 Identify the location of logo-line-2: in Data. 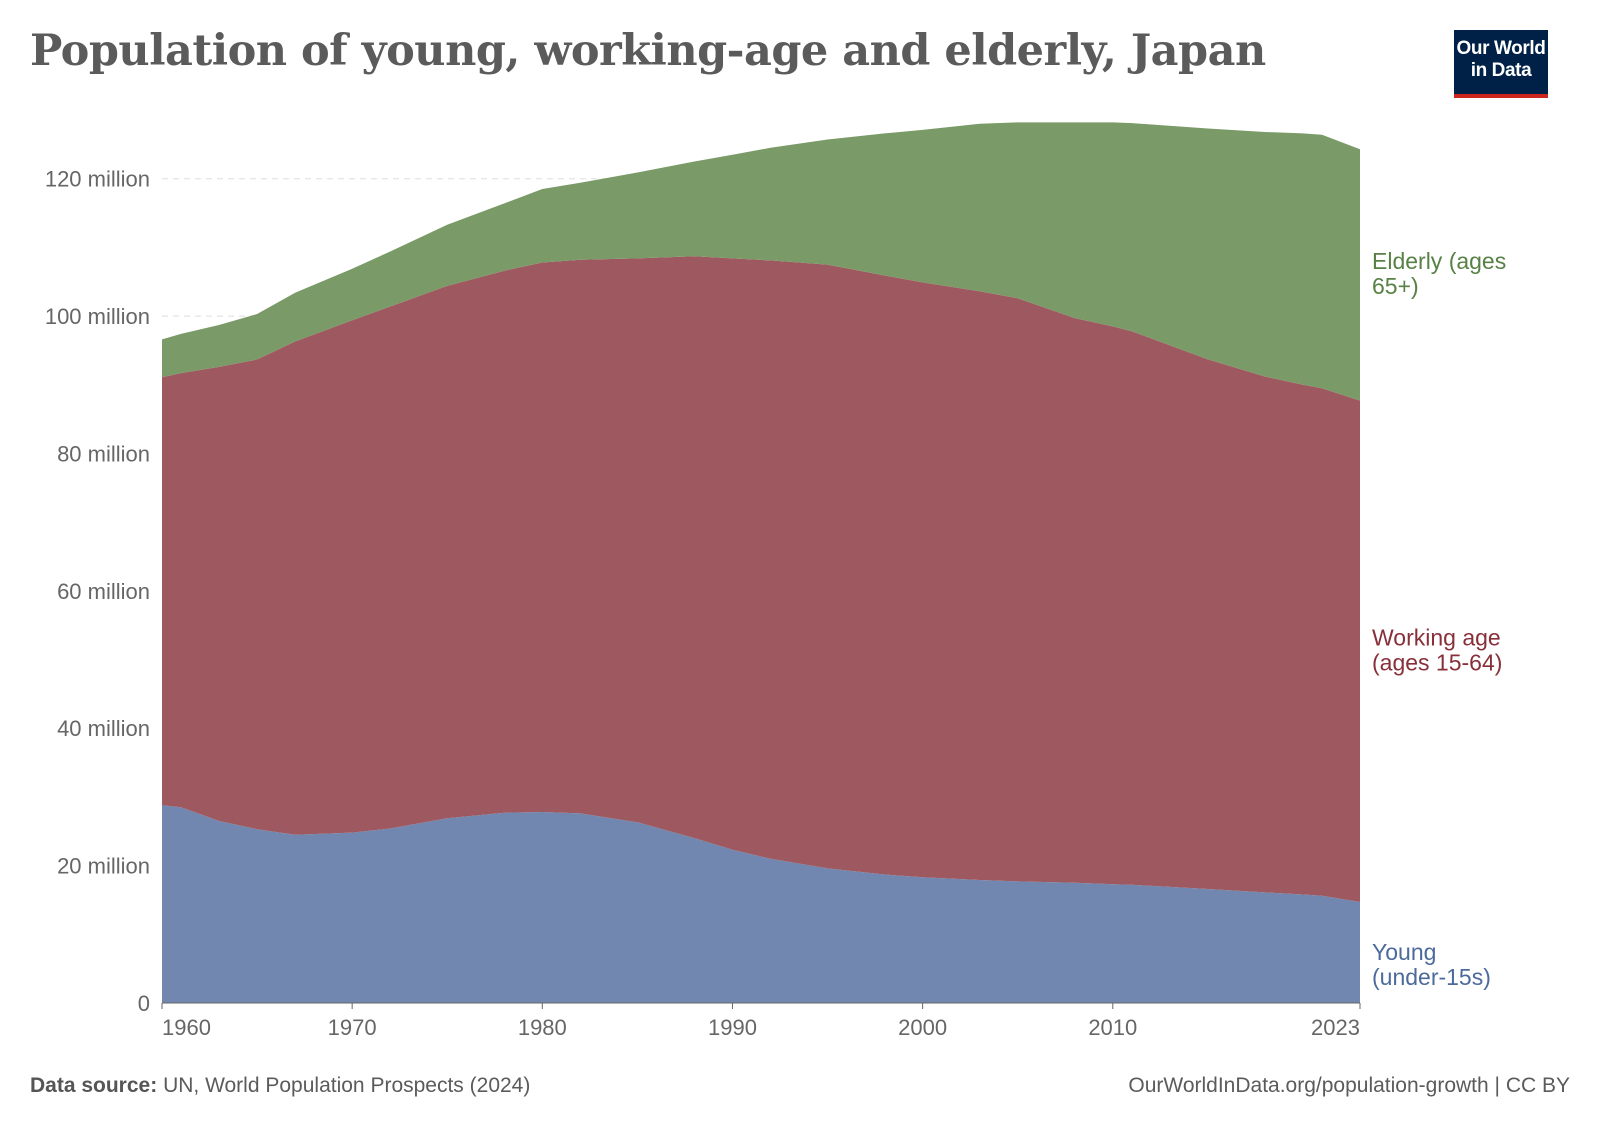
(1501, 70).